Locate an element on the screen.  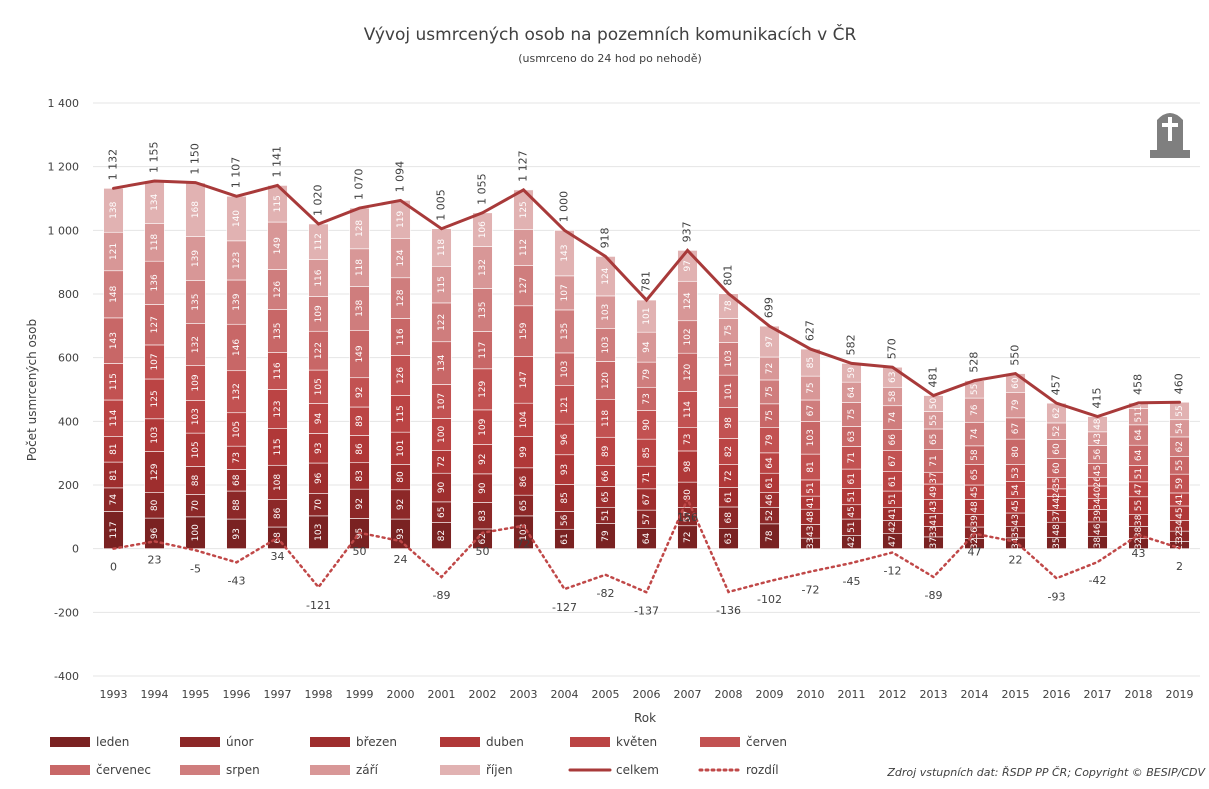
segment-label: 120 is located at coordinates (606, 380).